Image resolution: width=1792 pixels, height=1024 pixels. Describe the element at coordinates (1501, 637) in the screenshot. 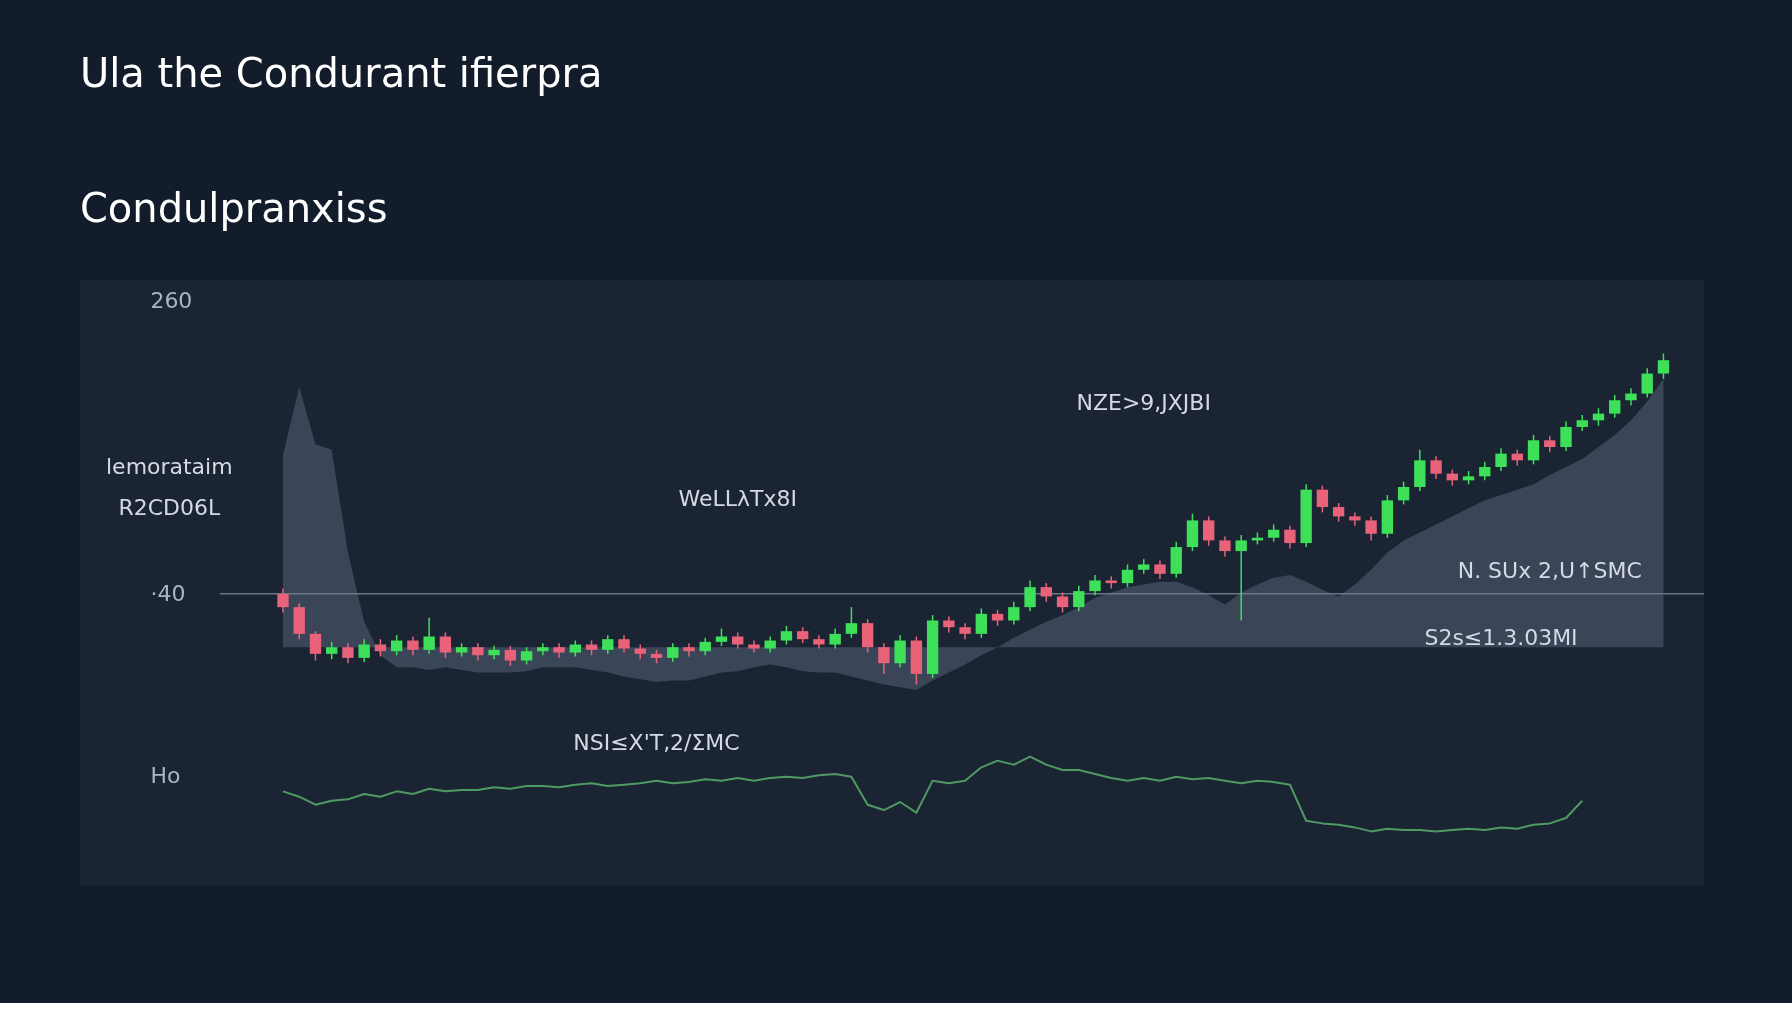

I see `annotation: S2s≤1.3.03MI` at that location.